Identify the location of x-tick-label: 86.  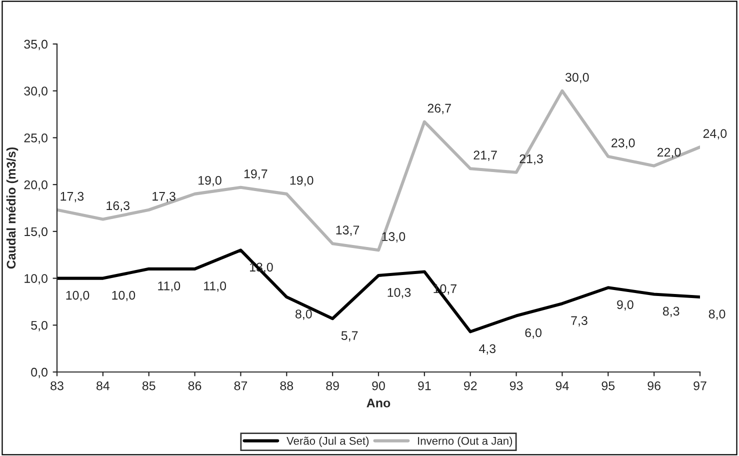
(195, 385).